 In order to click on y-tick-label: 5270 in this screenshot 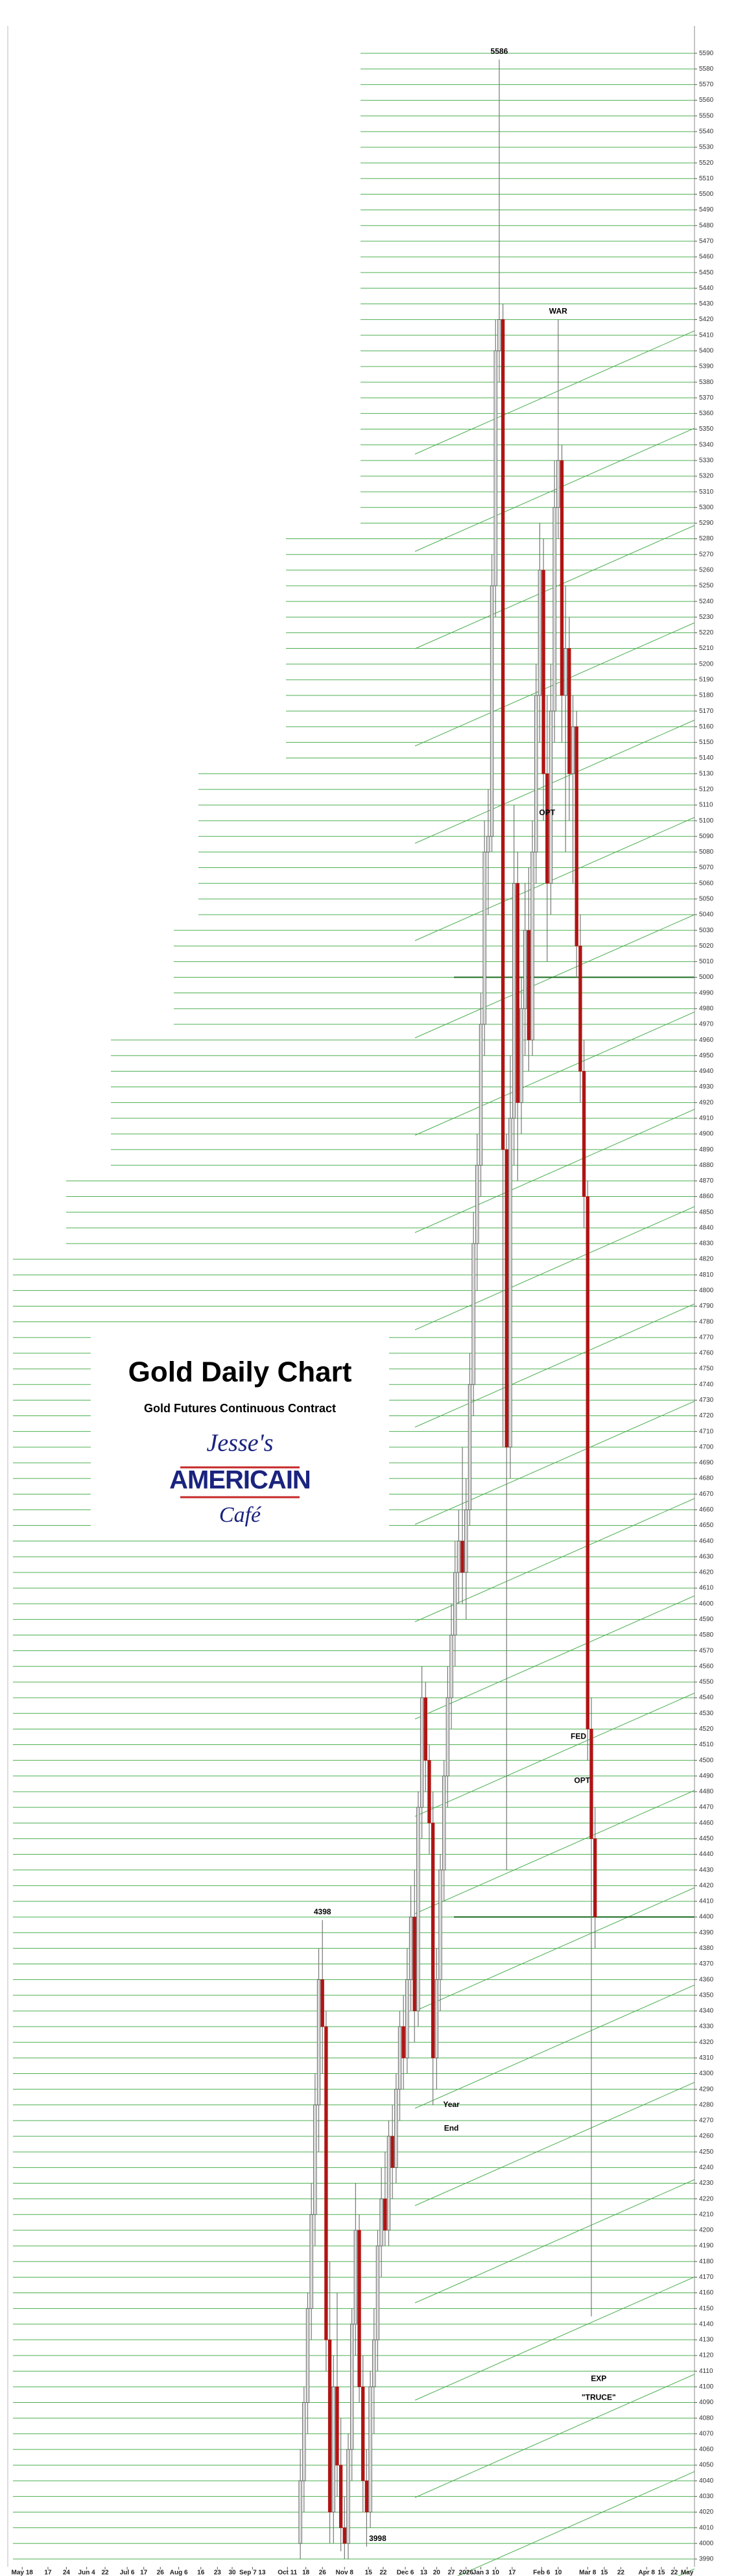, I will do `click(706, 554)`.